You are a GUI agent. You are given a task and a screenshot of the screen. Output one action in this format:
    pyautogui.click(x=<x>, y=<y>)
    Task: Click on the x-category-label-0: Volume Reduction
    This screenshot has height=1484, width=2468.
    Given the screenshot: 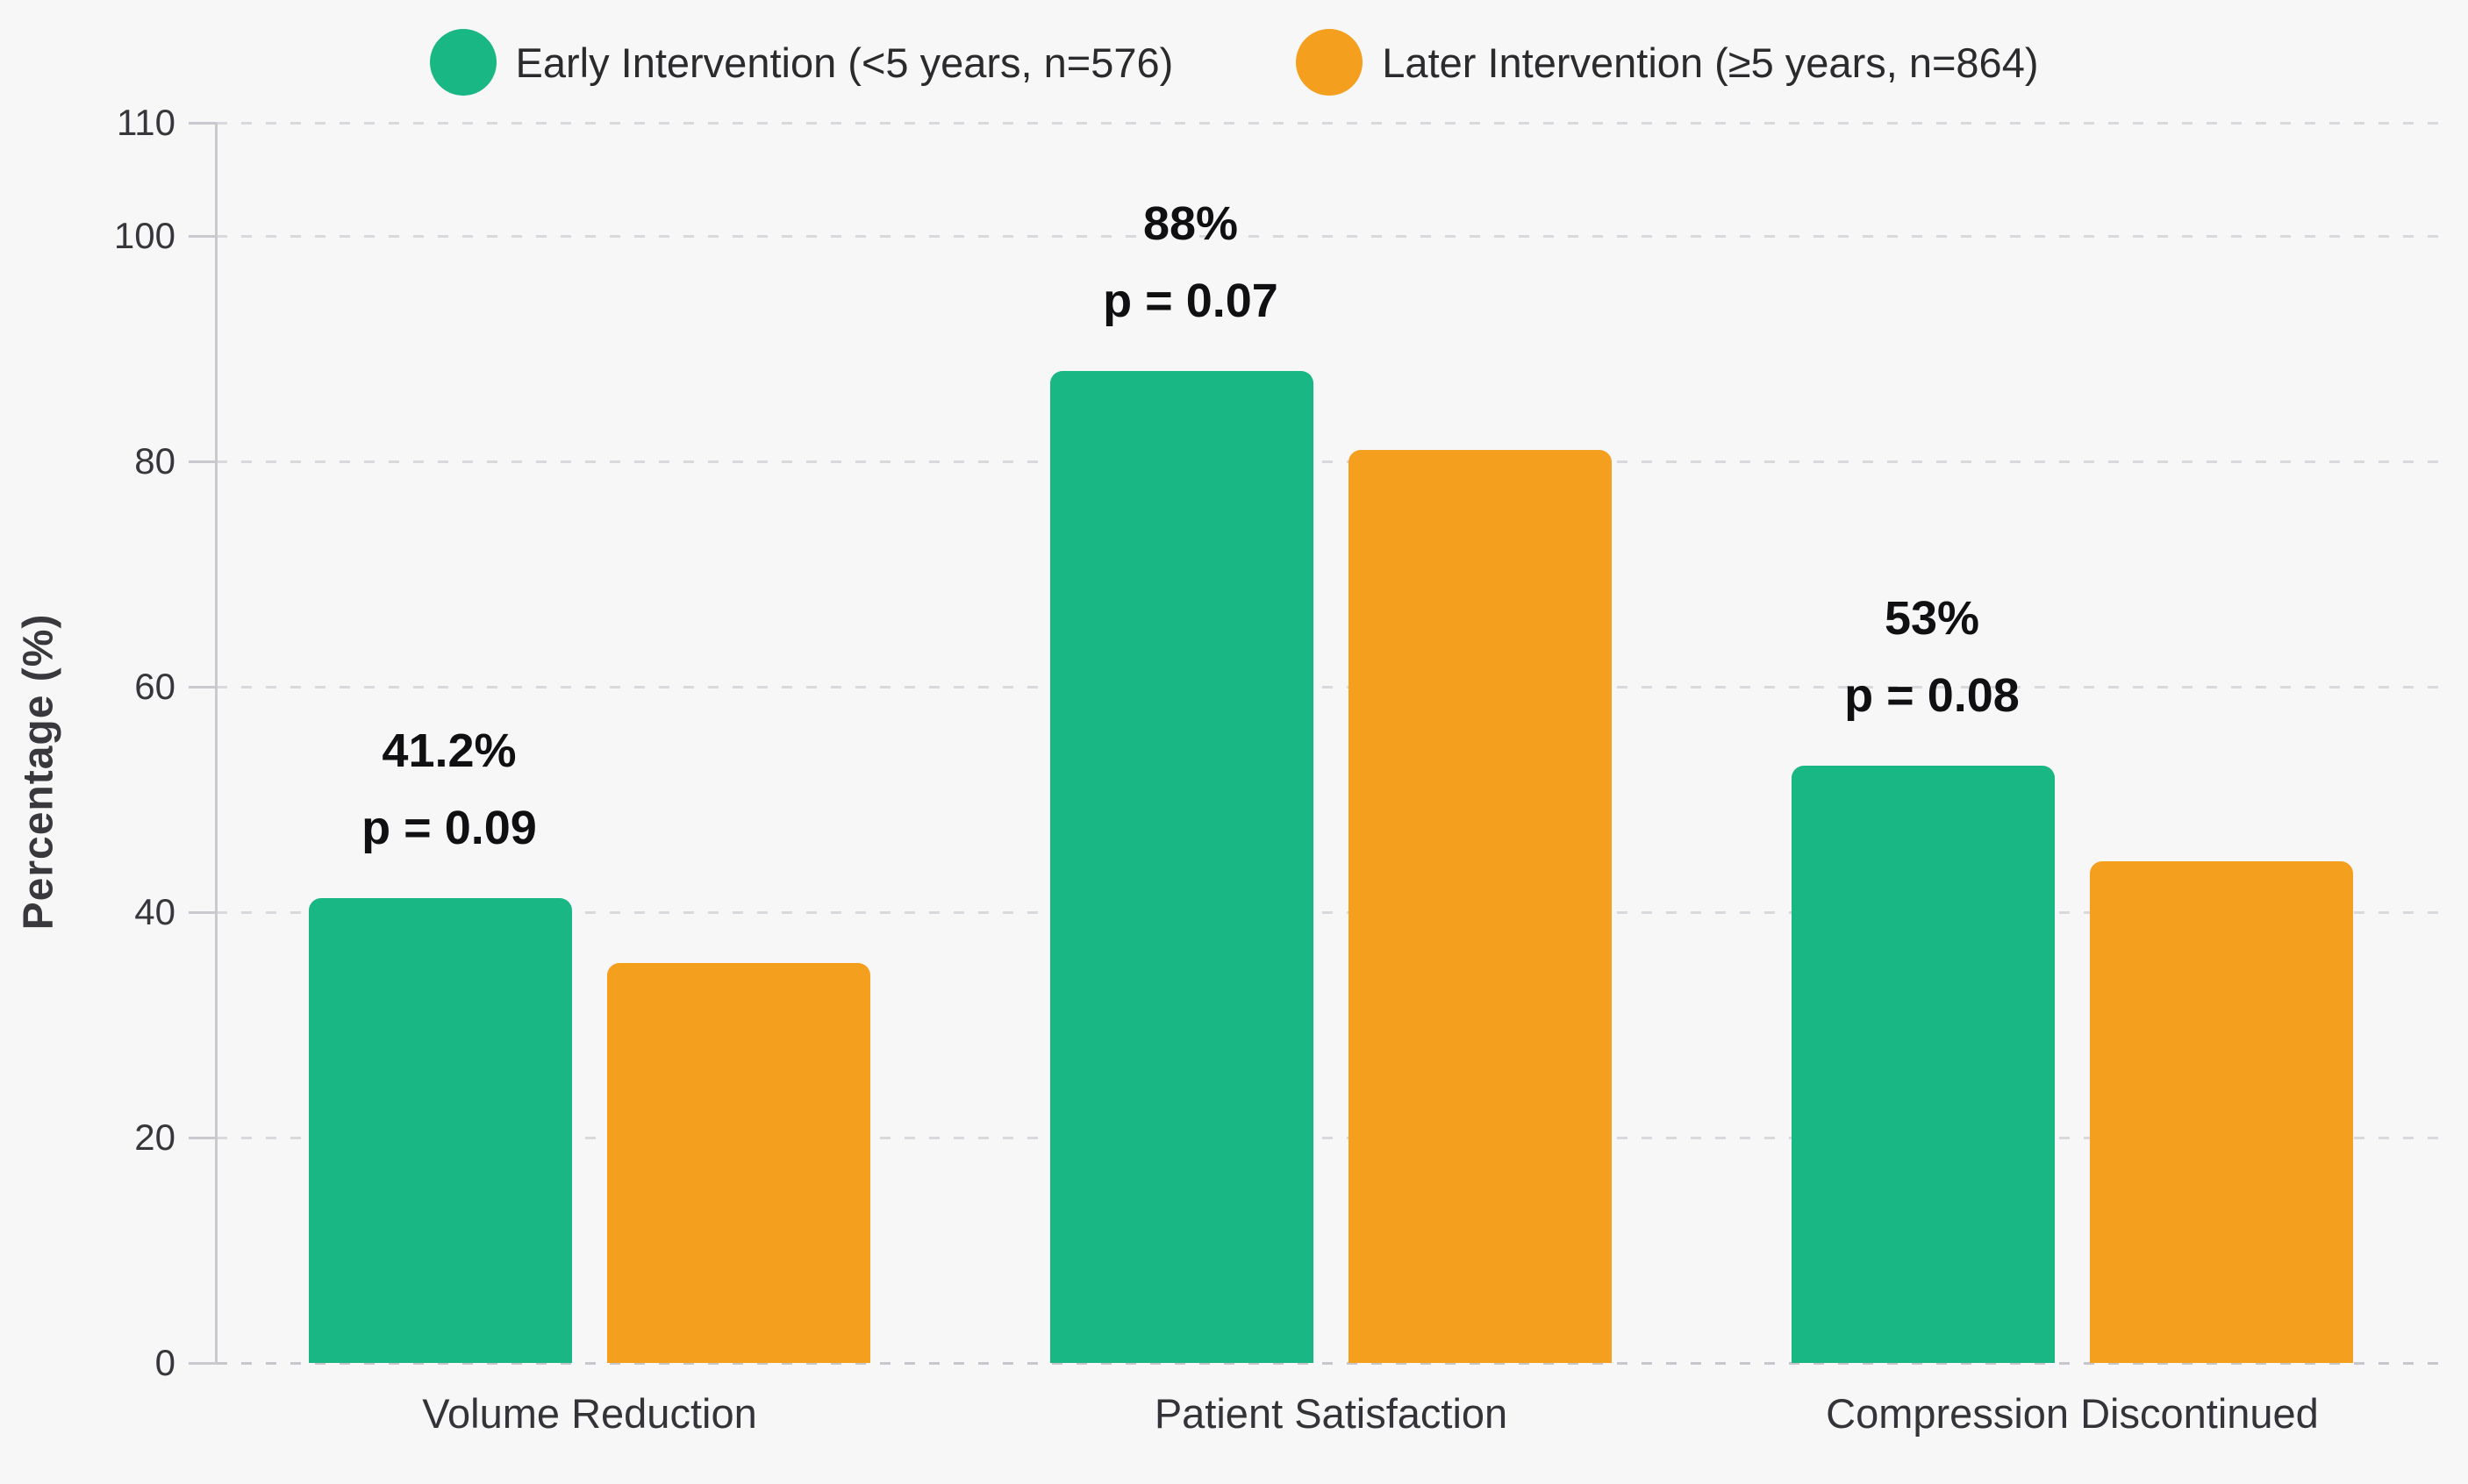 What is the action you would take?
    pyautogui.click(x=590, y=1413)
    